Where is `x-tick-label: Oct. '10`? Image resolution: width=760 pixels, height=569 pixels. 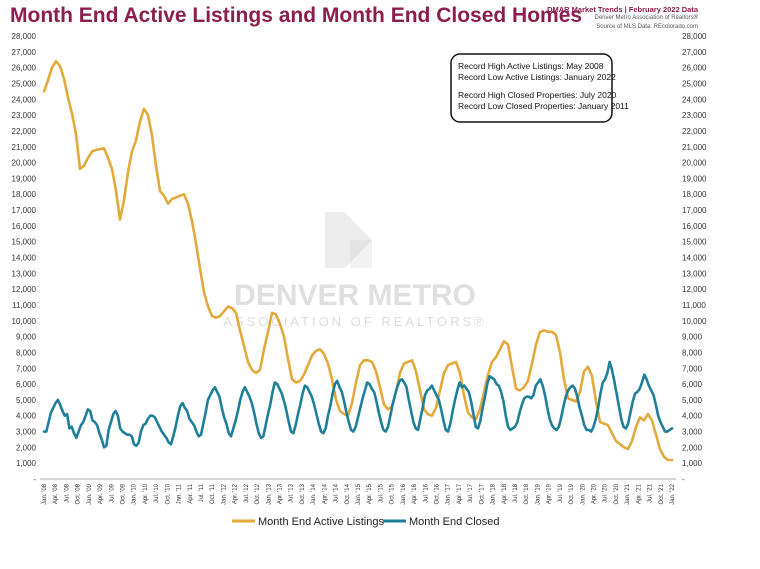
x-tick-label: Oct. '10 is located at coordinates (168, 493).